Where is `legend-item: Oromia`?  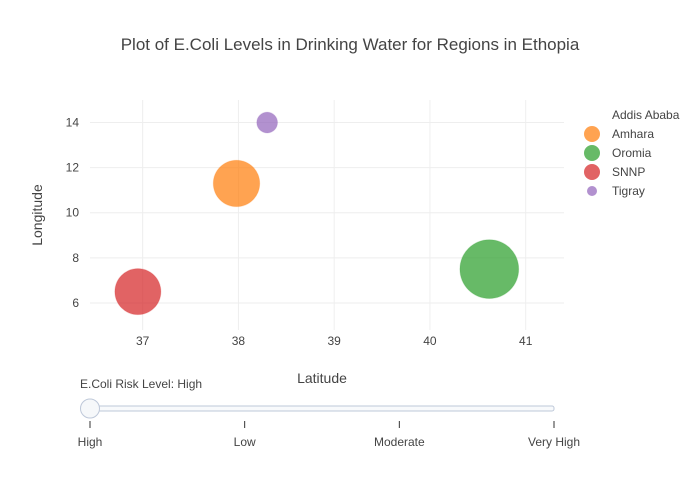 legend-item: Oromia is located at coordinates (618, 153).